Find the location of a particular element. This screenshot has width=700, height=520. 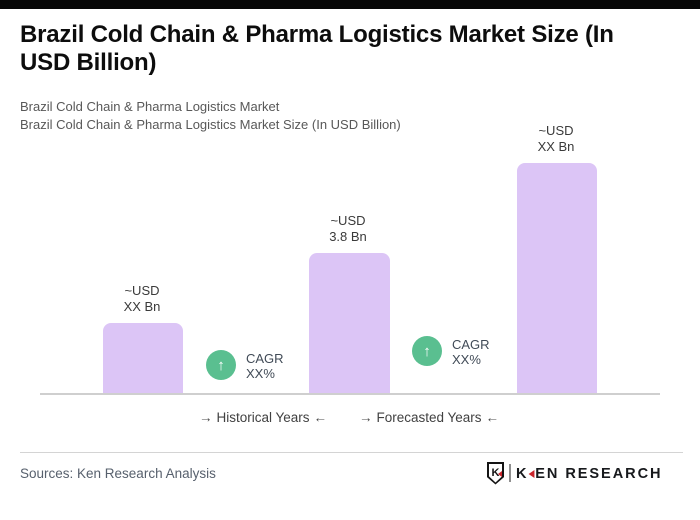

logo-separator is located at coordinates (510, 473).